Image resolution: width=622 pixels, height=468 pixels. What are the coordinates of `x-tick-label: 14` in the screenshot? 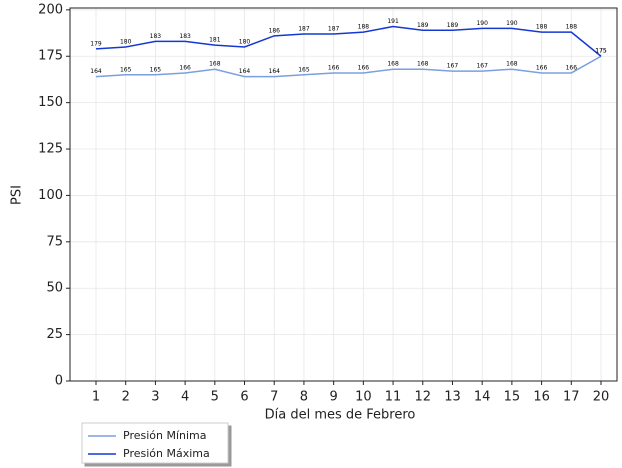 It's located at (482, 397).